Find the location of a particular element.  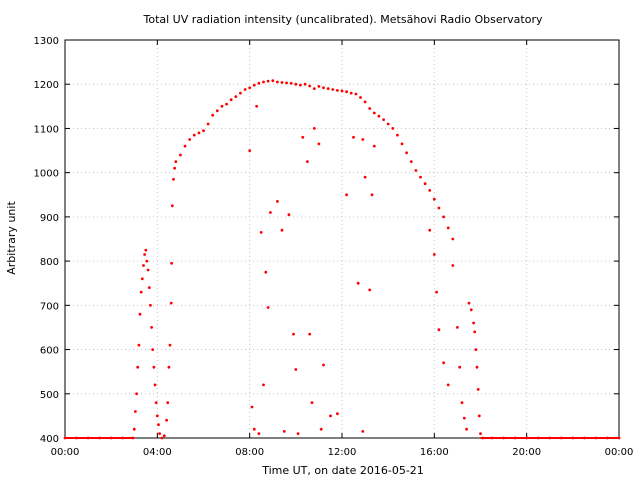

y-tick-label: 500 is located at coordinates (49, 395).